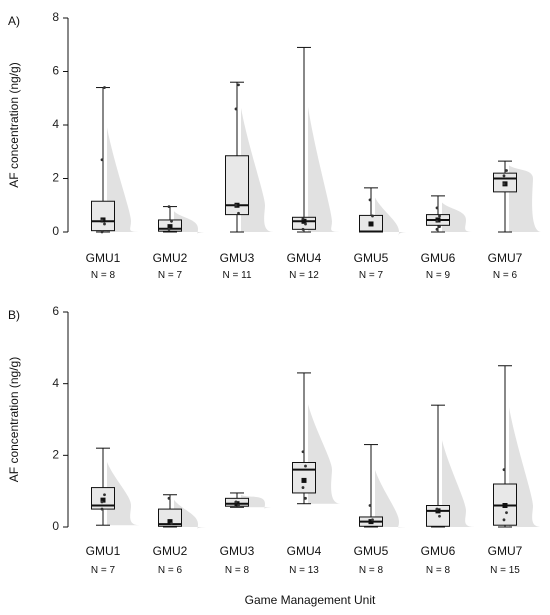 This screenshot has width=550, height=615. Describe the element at coordinates (438, 258) in the screenshot. I see `panel-a-category-label: GMU6` at that location.